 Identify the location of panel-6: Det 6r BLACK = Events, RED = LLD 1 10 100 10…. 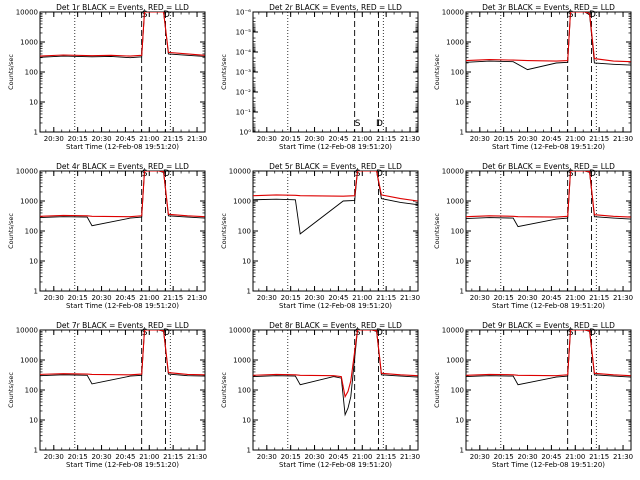
(533, 236).